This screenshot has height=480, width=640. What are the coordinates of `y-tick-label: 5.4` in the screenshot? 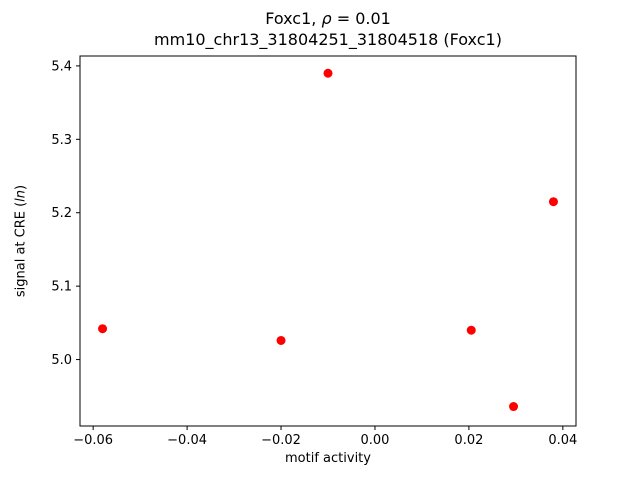 It's located at (61, 66).